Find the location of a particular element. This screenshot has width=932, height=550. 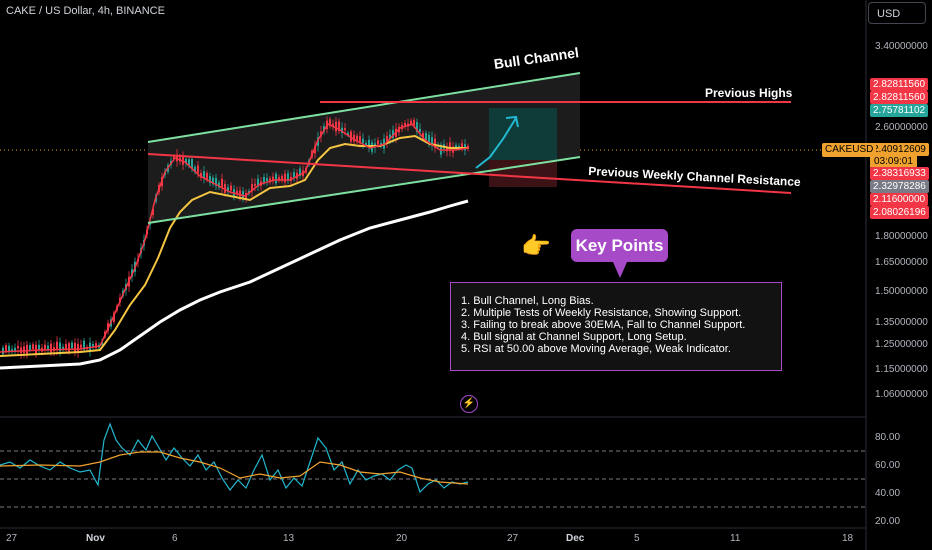

price-tag: 2.75781102 is located at coordinates (899, 110).